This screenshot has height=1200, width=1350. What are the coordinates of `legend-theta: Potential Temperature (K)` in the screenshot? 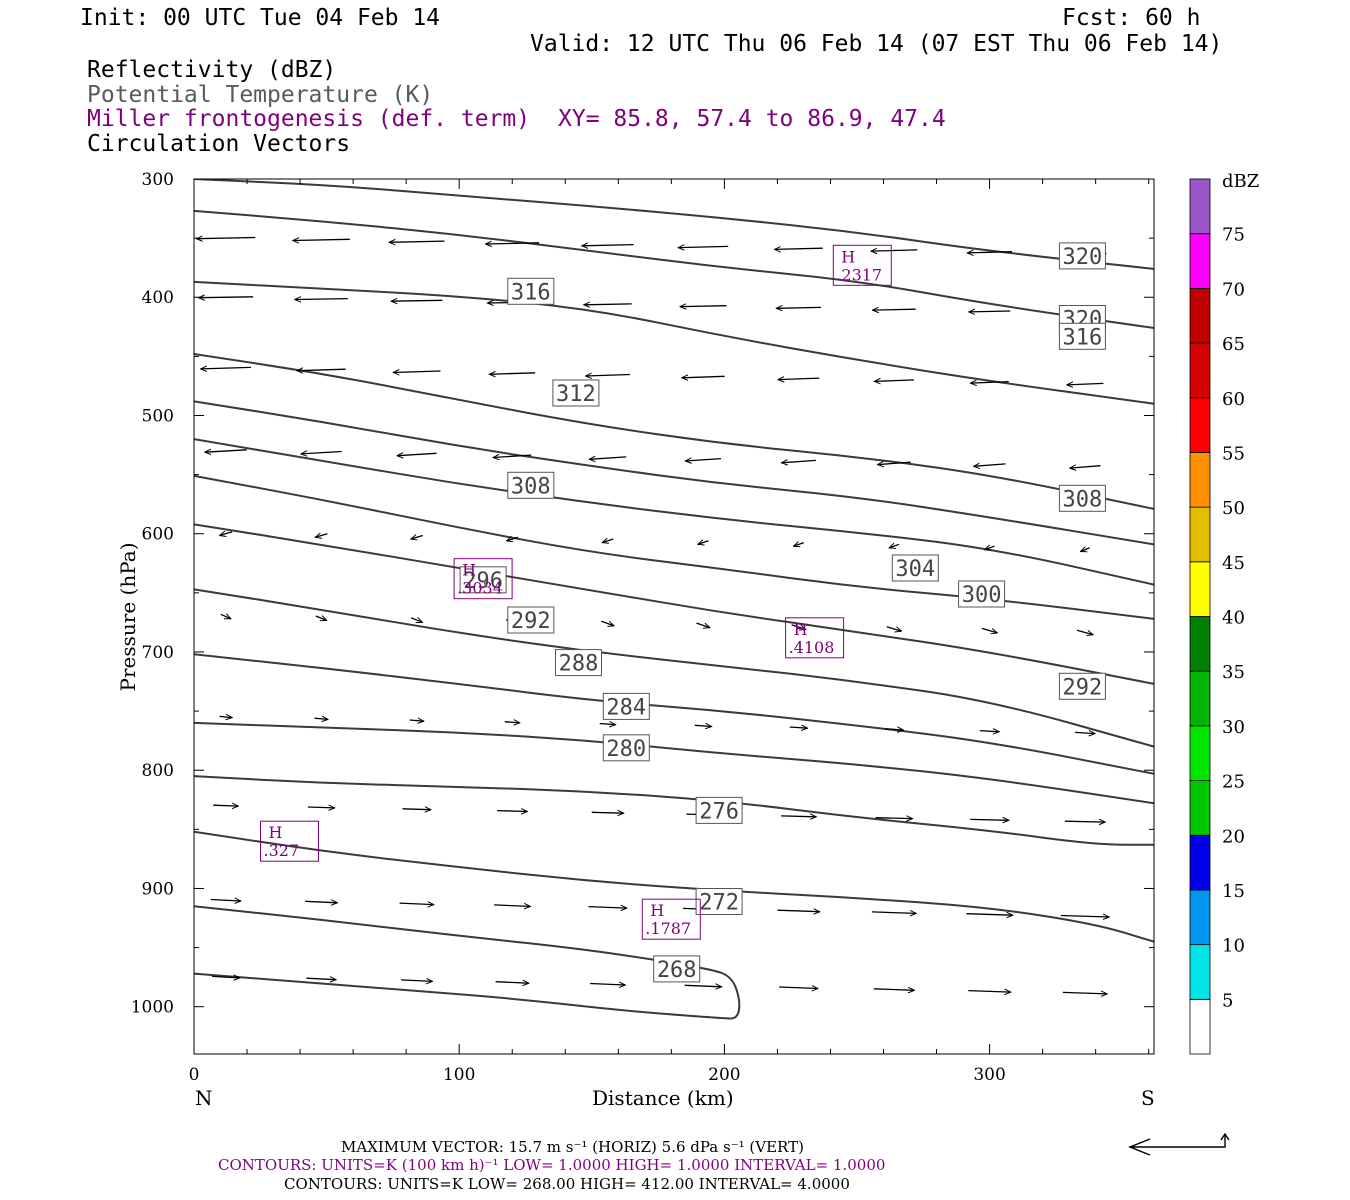 It's located at (260, 95).